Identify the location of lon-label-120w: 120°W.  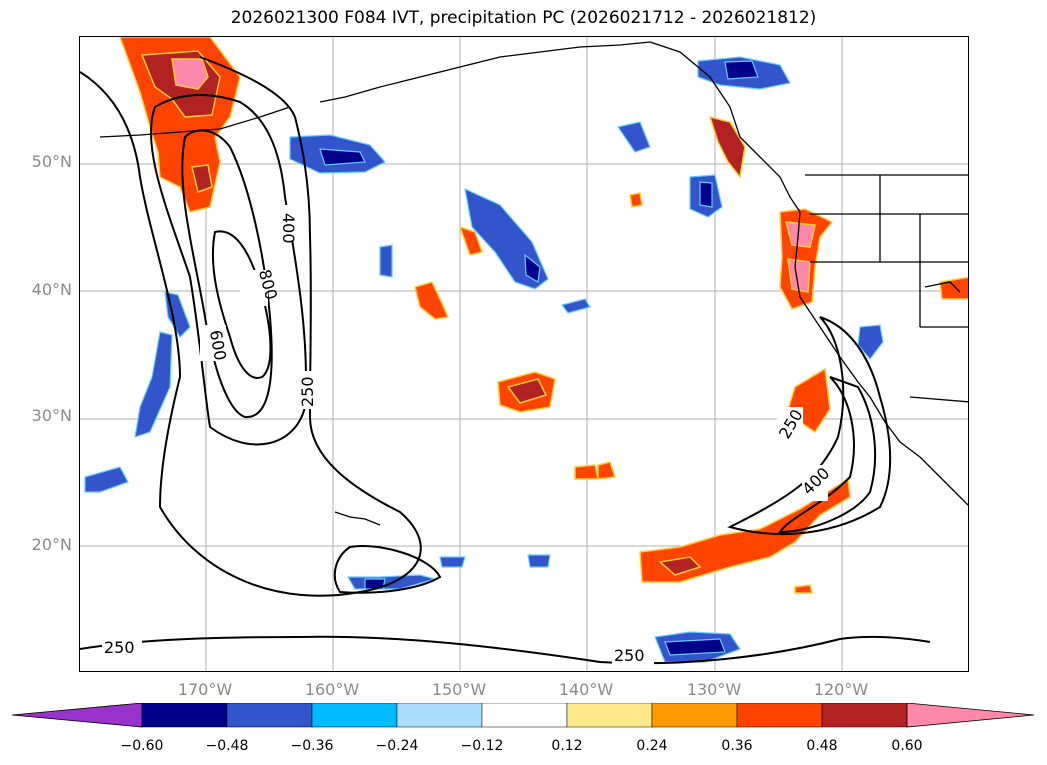
(841, 689).